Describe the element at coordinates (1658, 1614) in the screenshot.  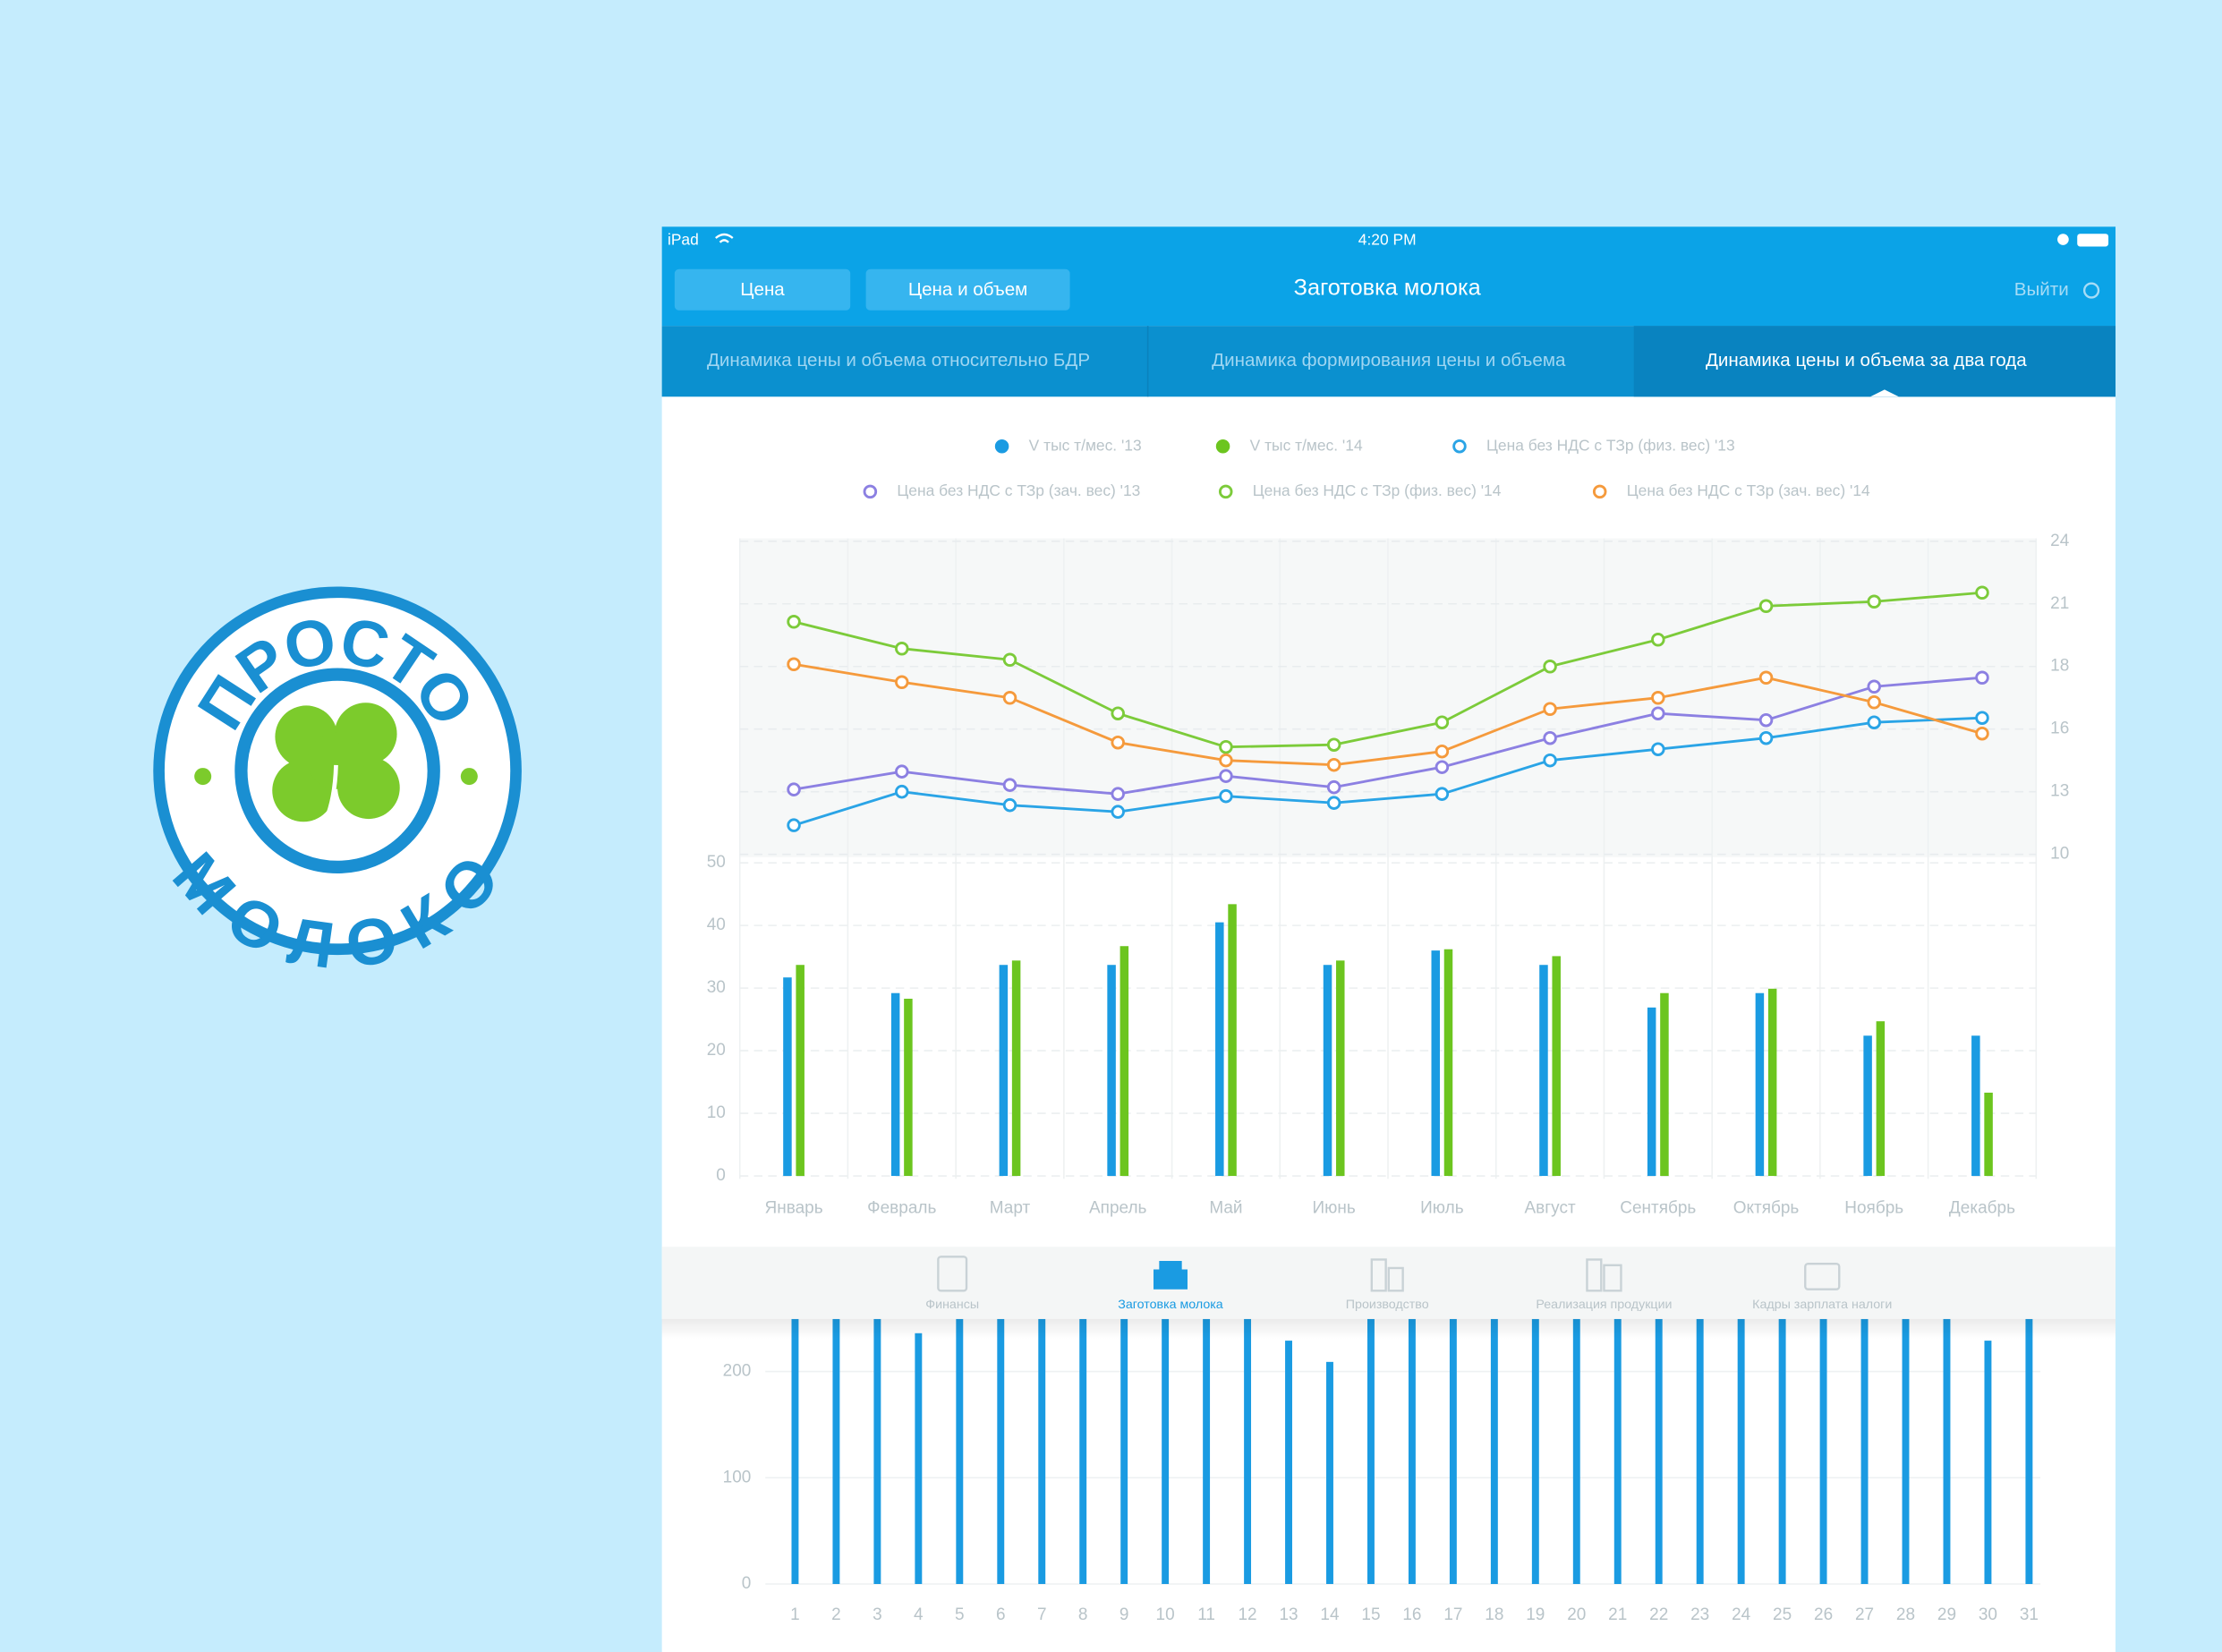
I see `x-tick-label: 22` at that location.